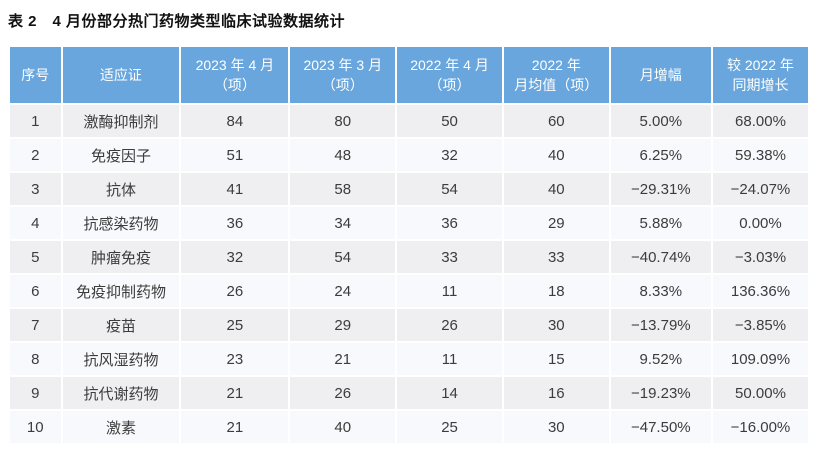 The height and width of the screenshot is (455, 818). Describe the element at coordinates (343, 189) in the screenshot. I see `table-cell: 58` at that location.